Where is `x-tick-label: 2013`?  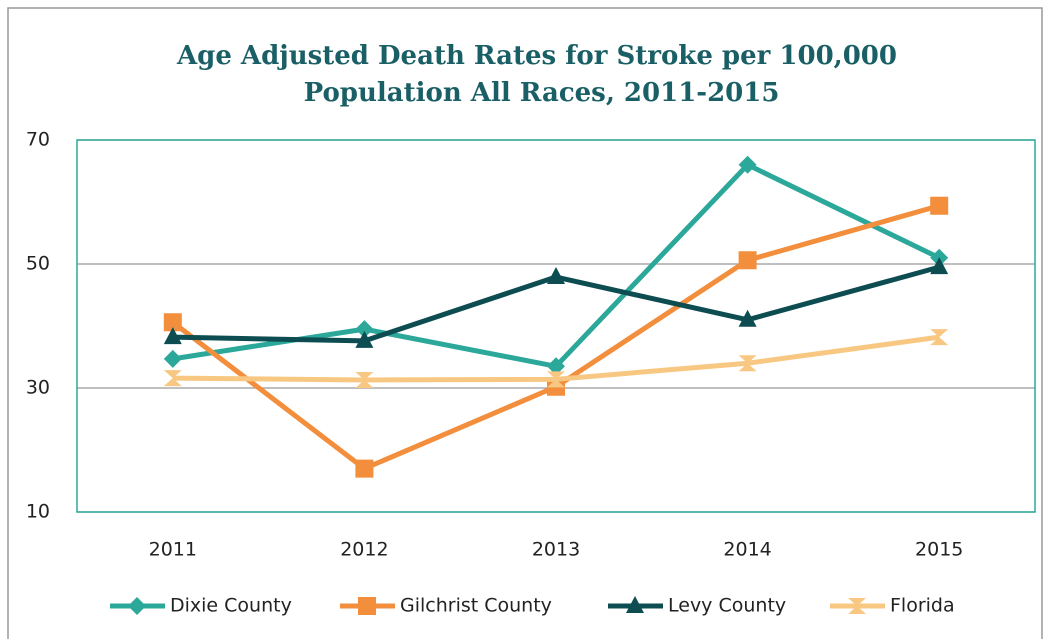 x-tick-label: 2013 is located at coordinates (556, 550).